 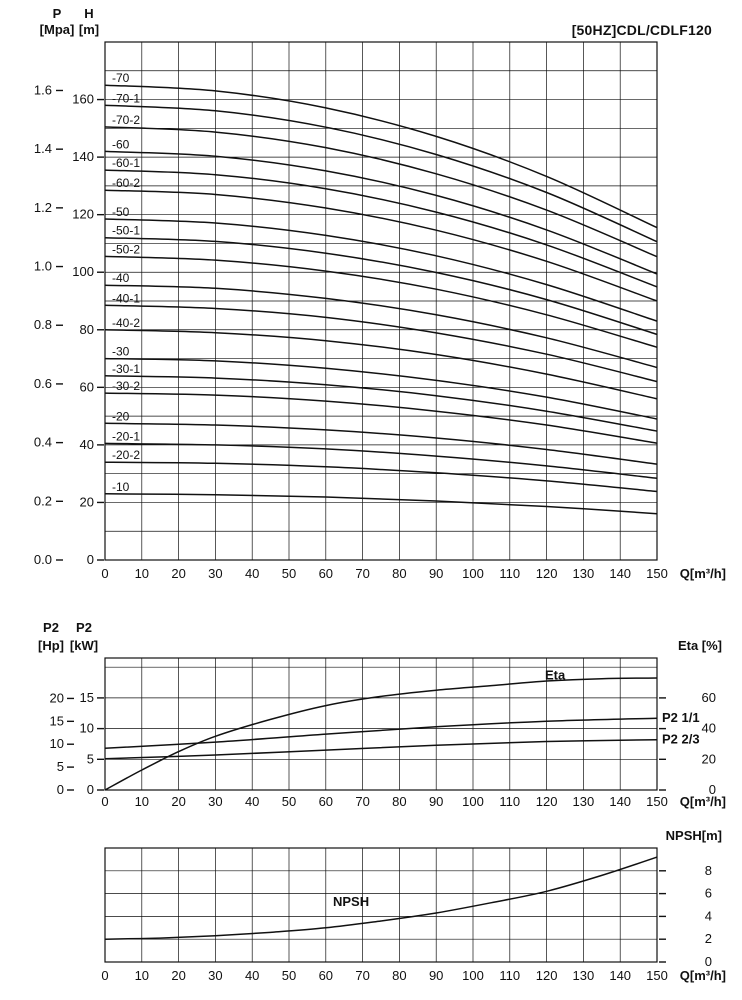 I want to click on p-axis-name: P, so click(x=57, y=13).